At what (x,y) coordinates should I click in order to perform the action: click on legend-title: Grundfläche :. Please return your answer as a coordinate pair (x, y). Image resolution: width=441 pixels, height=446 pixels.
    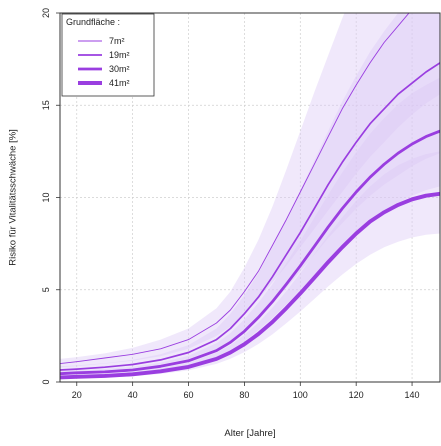
    Looking at the image, I should click on (93, 22).